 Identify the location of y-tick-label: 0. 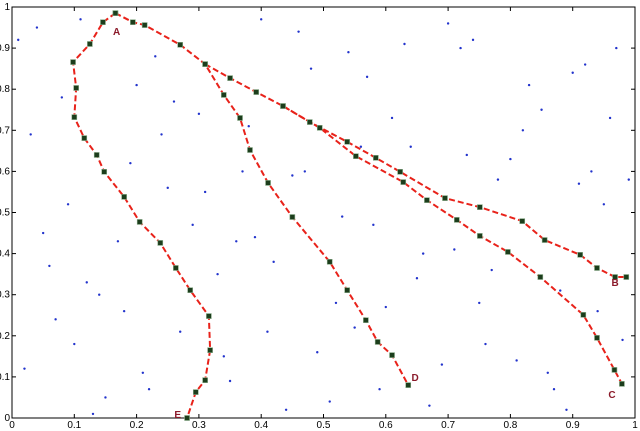
(7, 418).